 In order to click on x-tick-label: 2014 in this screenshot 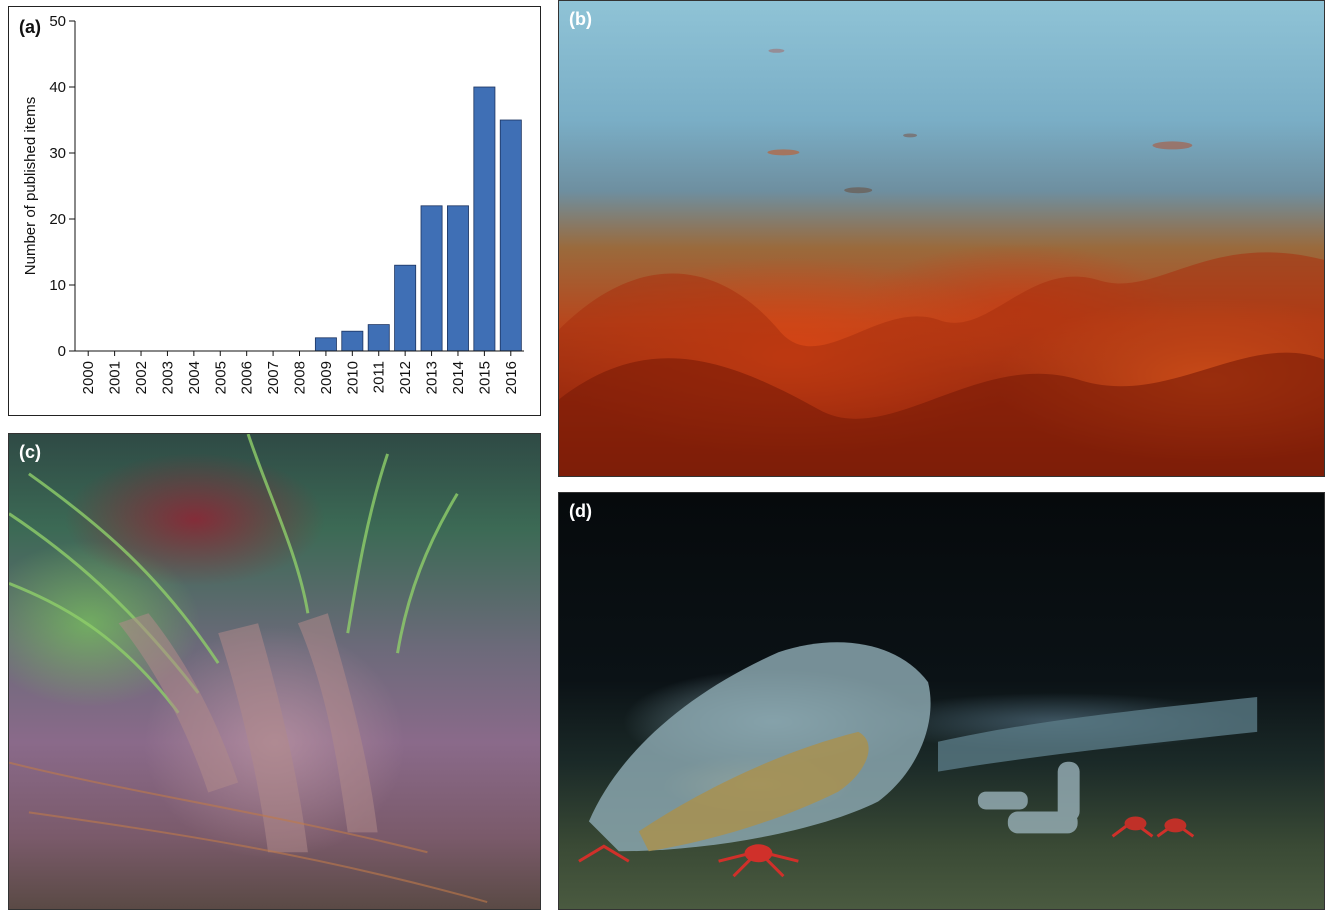, I will do `click(458, 377)`.